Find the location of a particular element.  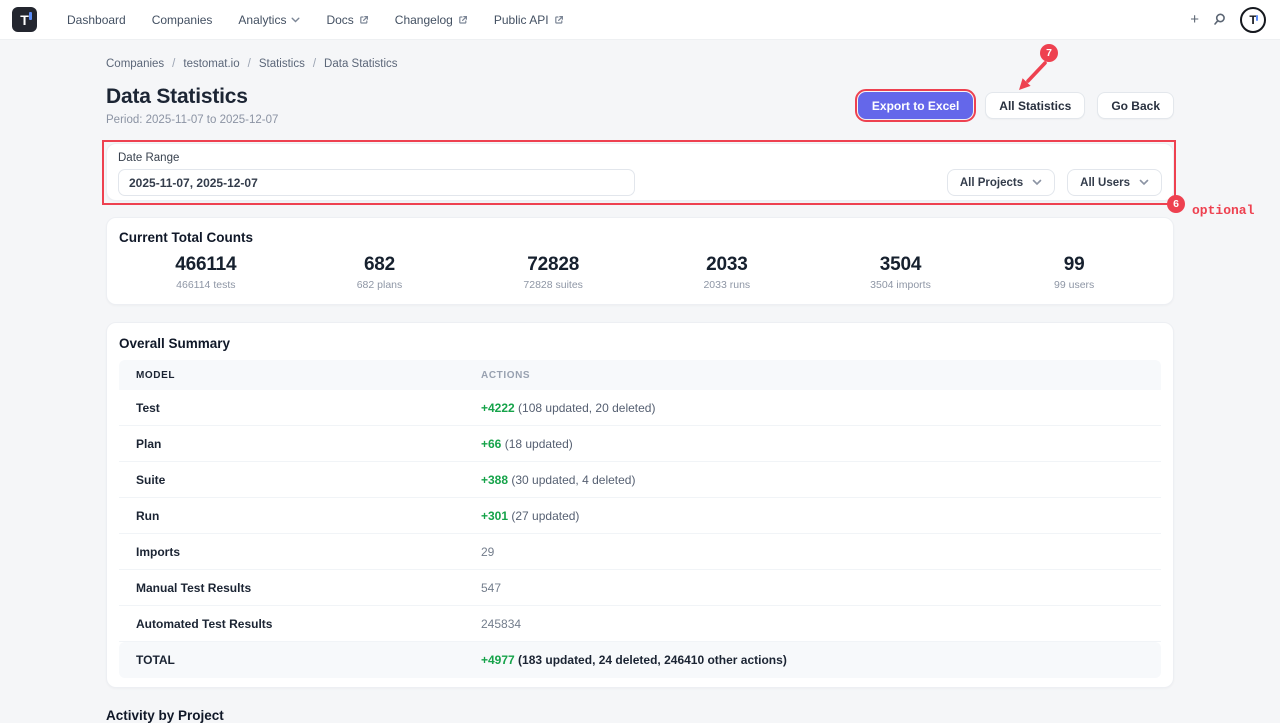

row-actions: +66 (18 updated) is located at coordinates (527, 443).